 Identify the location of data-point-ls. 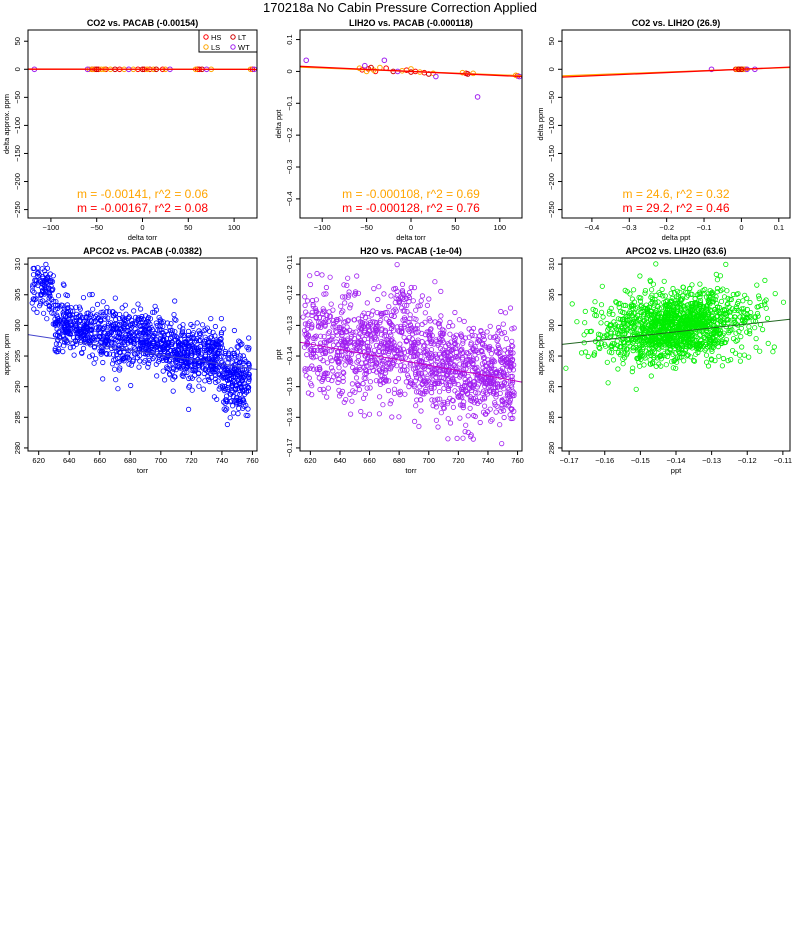
(380, 67).